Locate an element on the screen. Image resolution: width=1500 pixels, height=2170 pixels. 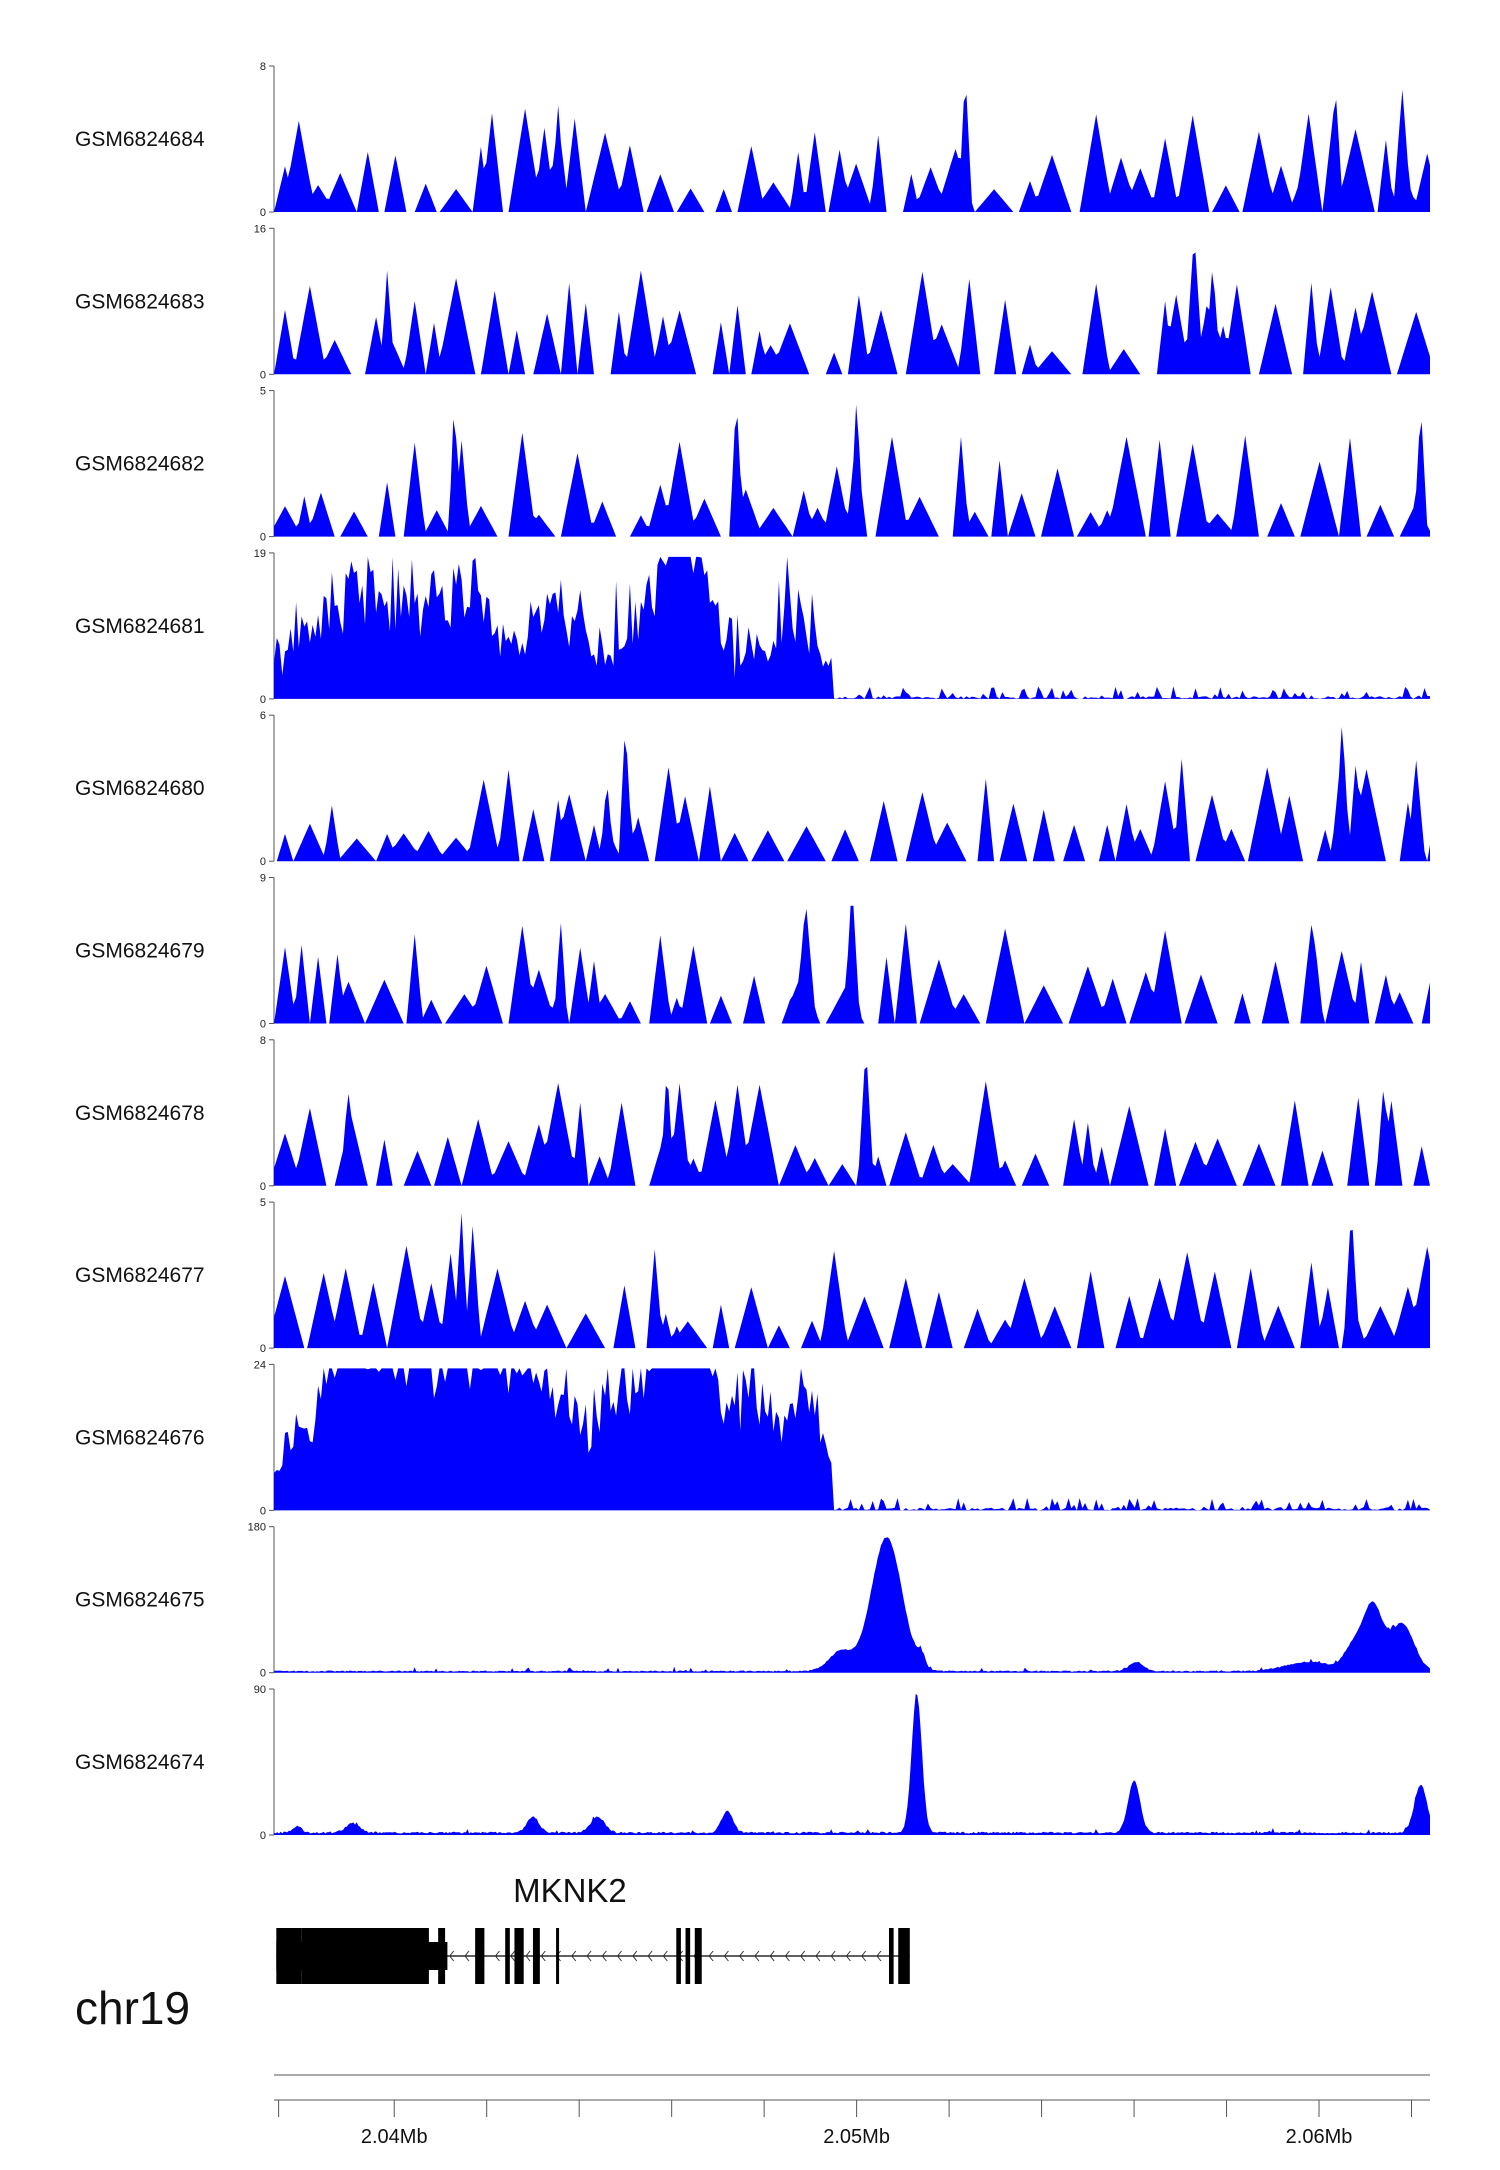
y-max-label: 19 is located at coordinates (260, 554).